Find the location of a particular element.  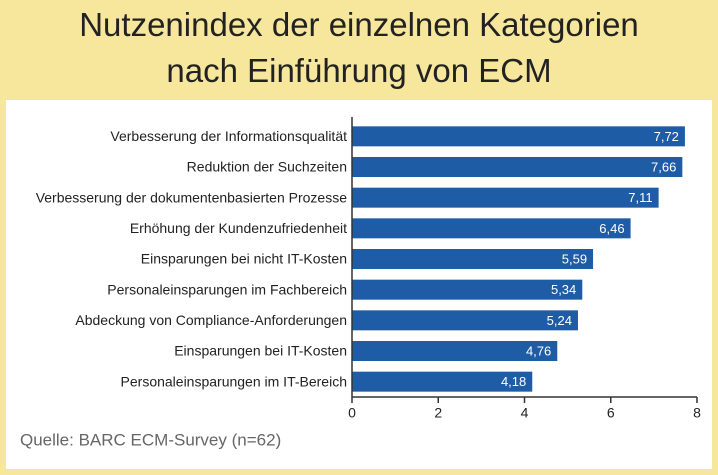

y-tick-label: Reduktion der Suchzeiten is located at coordinates (267, 167).